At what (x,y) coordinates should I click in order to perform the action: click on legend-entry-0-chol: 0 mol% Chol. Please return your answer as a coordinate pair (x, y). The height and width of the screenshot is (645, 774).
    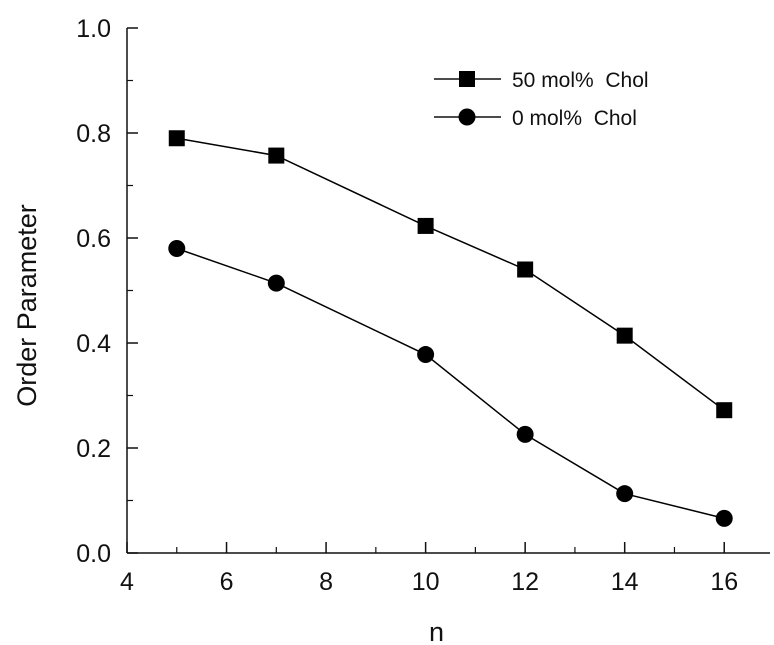
    Looking at the image, I should click on (535, 118).